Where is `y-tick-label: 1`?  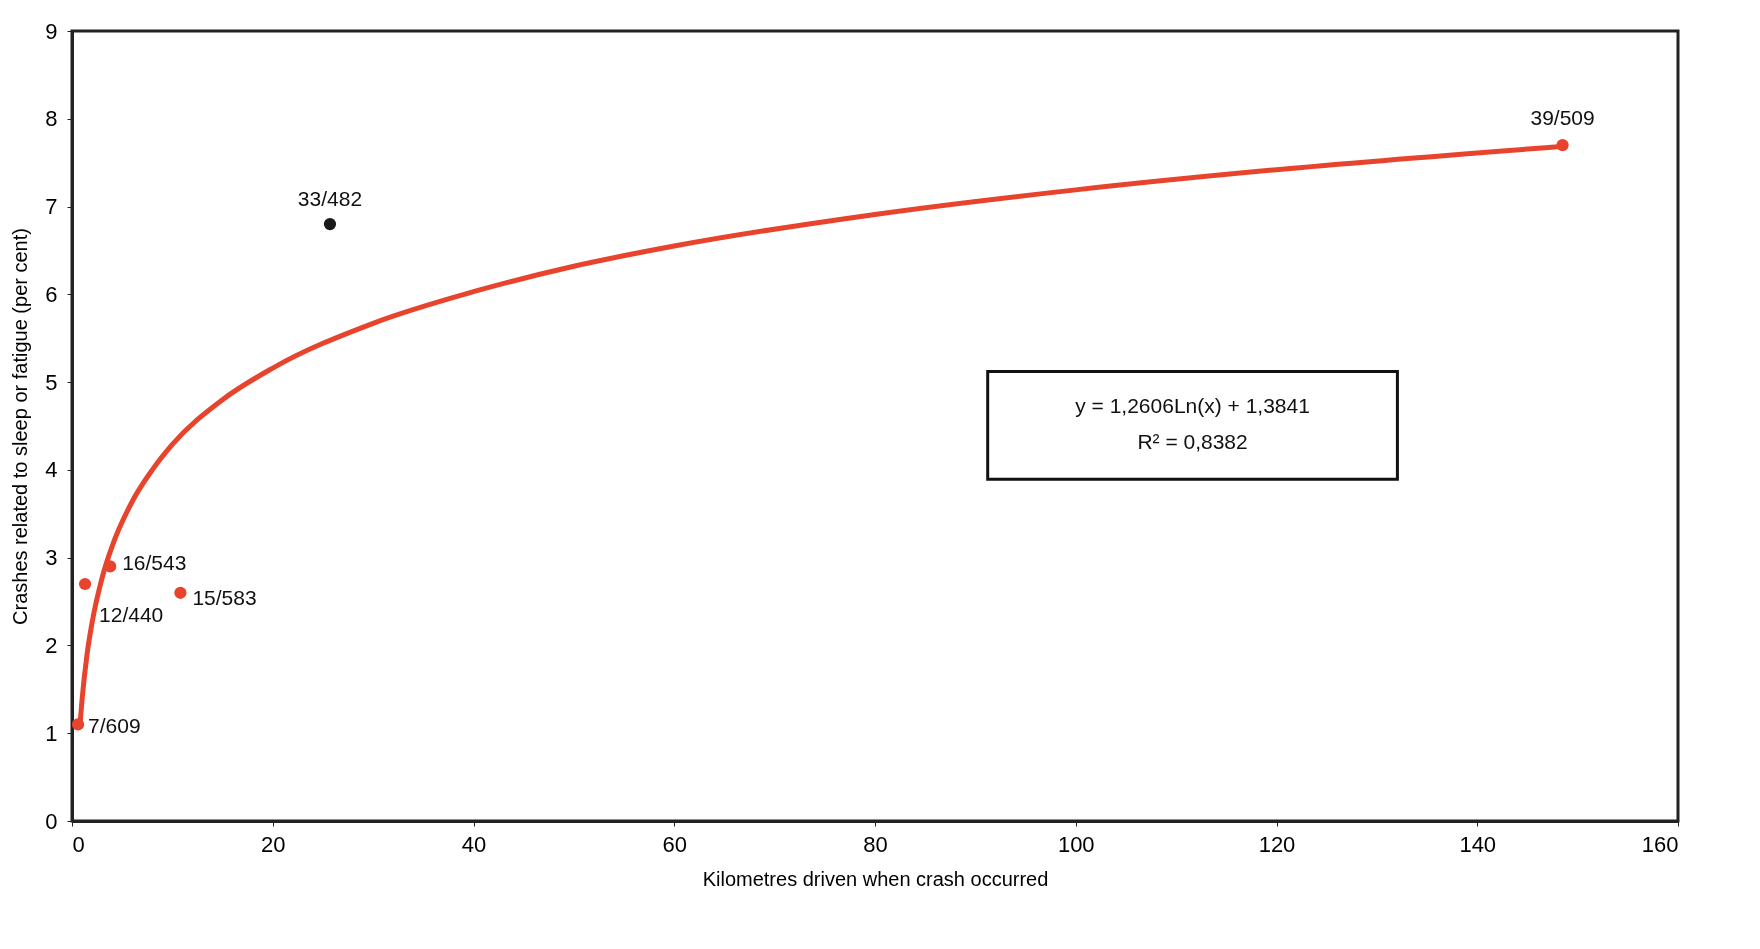 y-tick-label: 1 is located at coordinates (51, 733).